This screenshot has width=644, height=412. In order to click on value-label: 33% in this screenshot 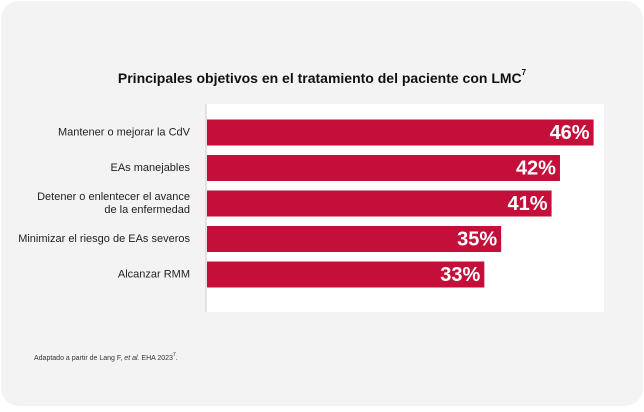, I will do `click(460, 275)`.